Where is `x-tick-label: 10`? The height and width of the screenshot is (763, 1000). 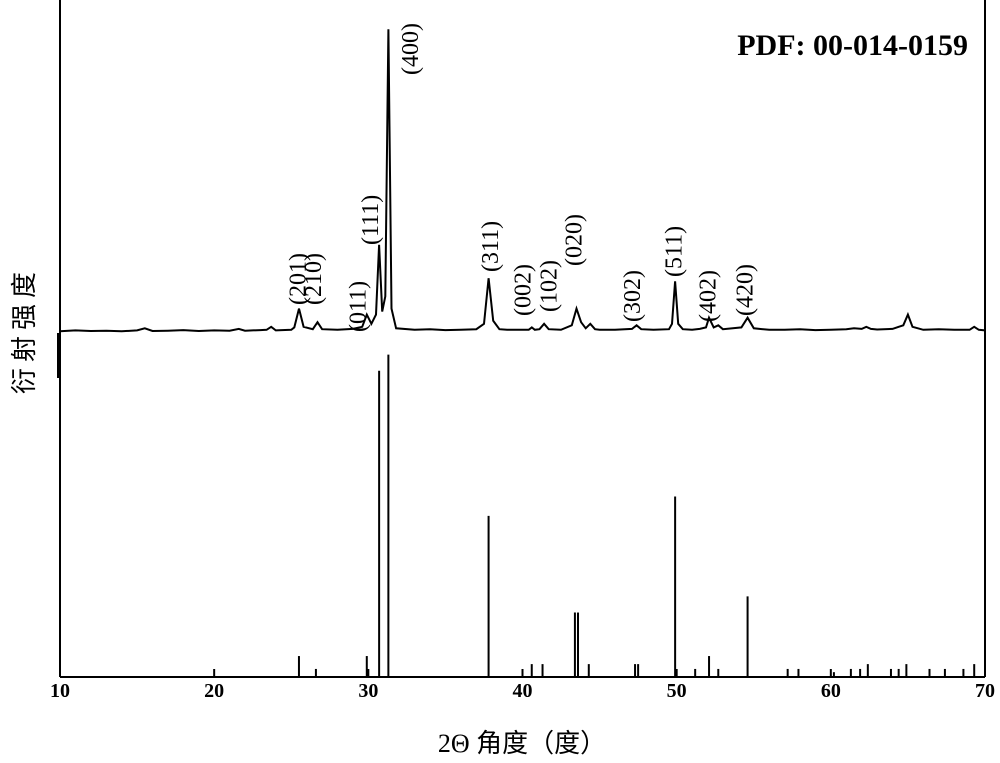 x-tick-label: 10 is located at coordinates (60, 691).